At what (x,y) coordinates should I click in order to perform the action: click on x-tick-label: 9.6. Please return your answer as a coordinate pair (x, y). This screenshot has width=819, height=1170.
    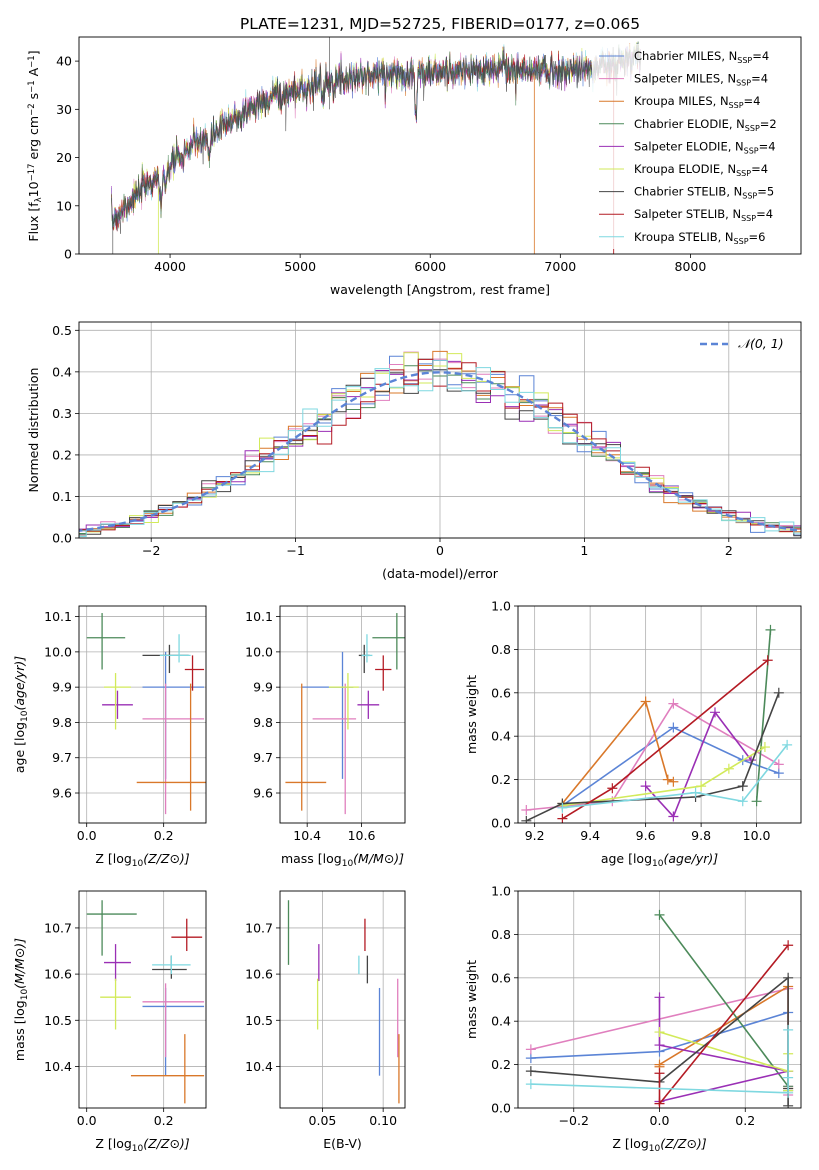
    Looking at the image, I should click on (646, 835).